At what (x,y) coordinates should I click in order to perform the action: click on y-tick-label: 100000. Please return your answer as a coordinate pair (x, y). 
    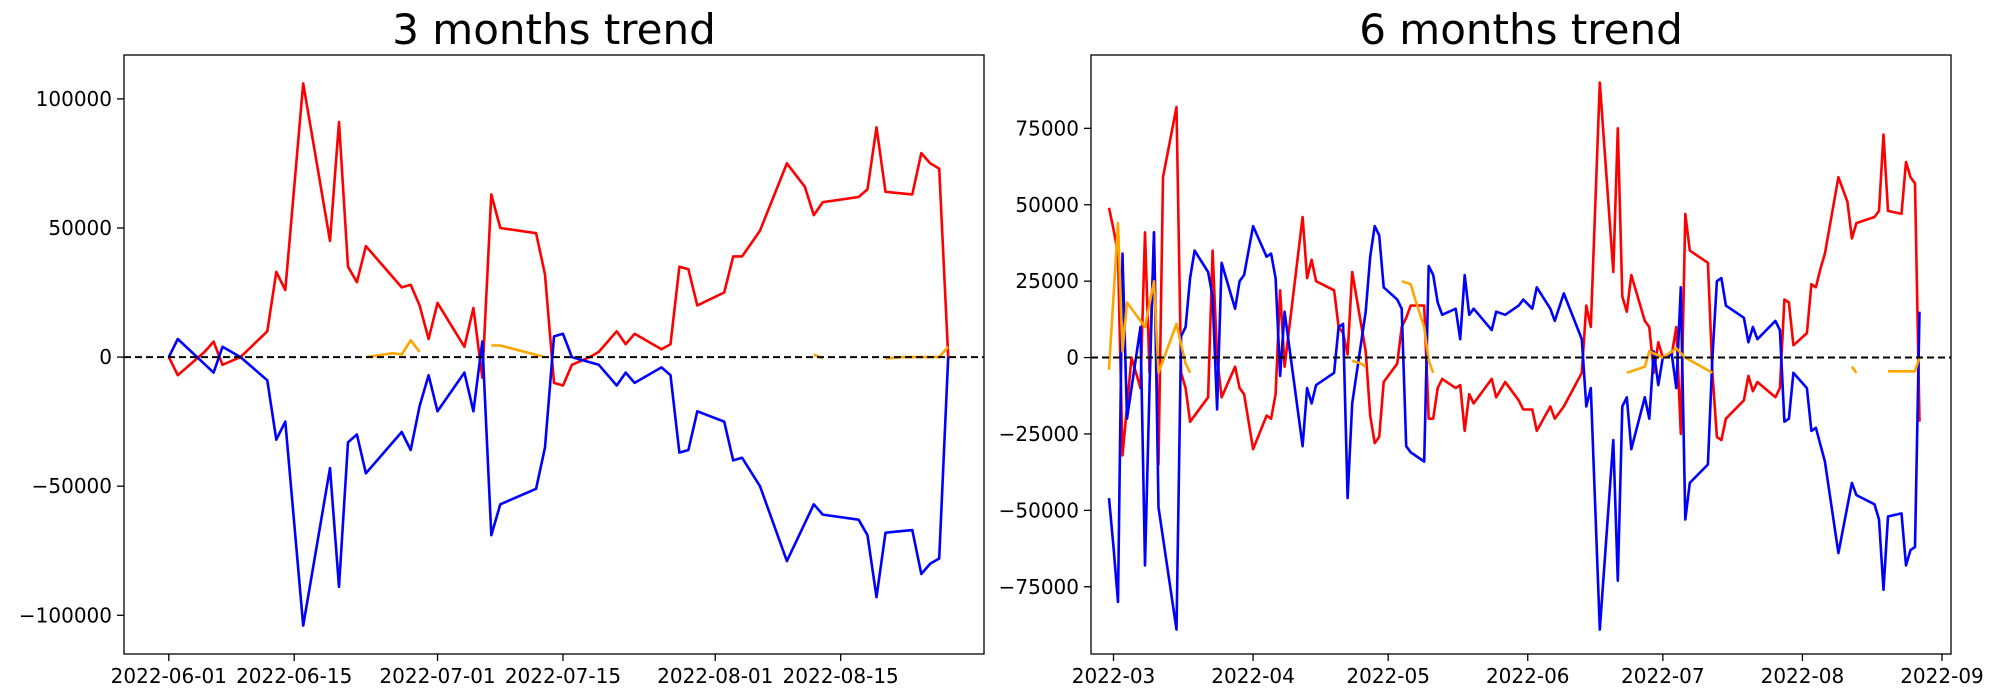
    Looking at the image, I should click on (74, 99).